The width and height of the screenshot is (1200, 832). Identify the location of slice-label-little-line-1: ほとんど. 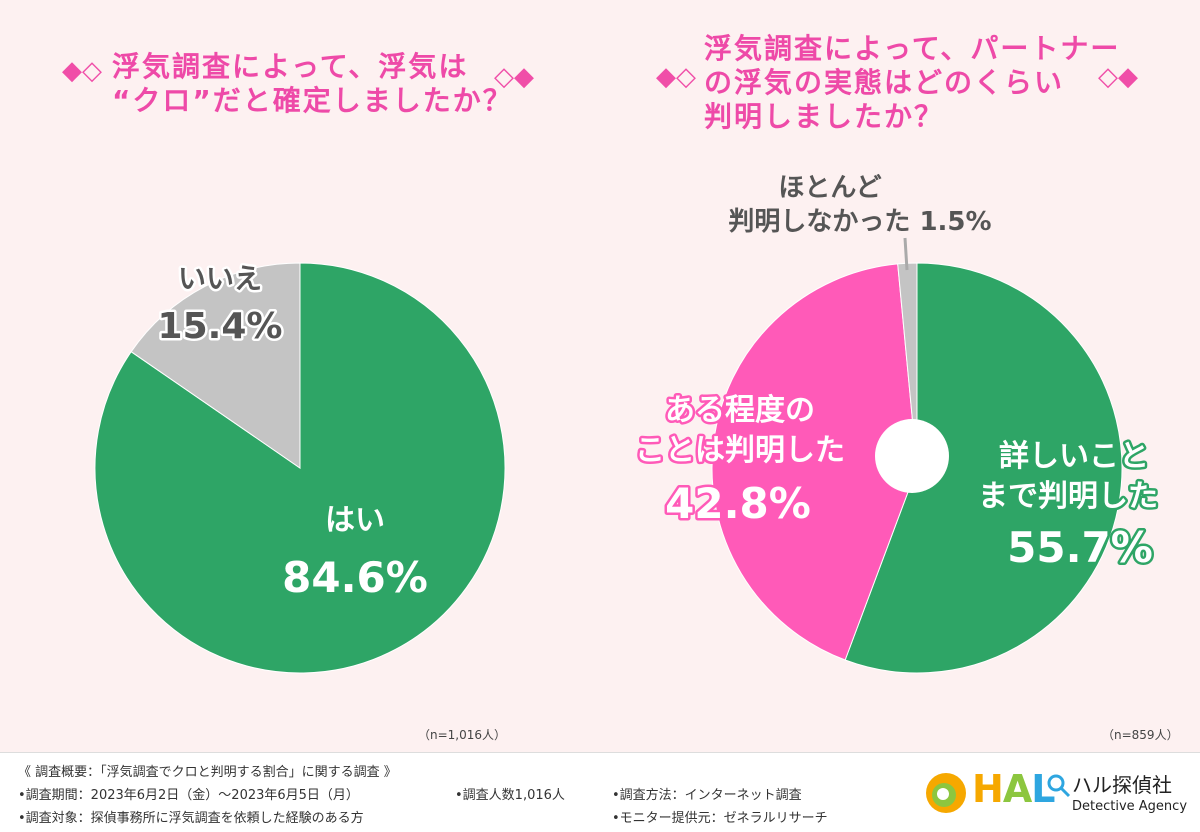
(829, 188).